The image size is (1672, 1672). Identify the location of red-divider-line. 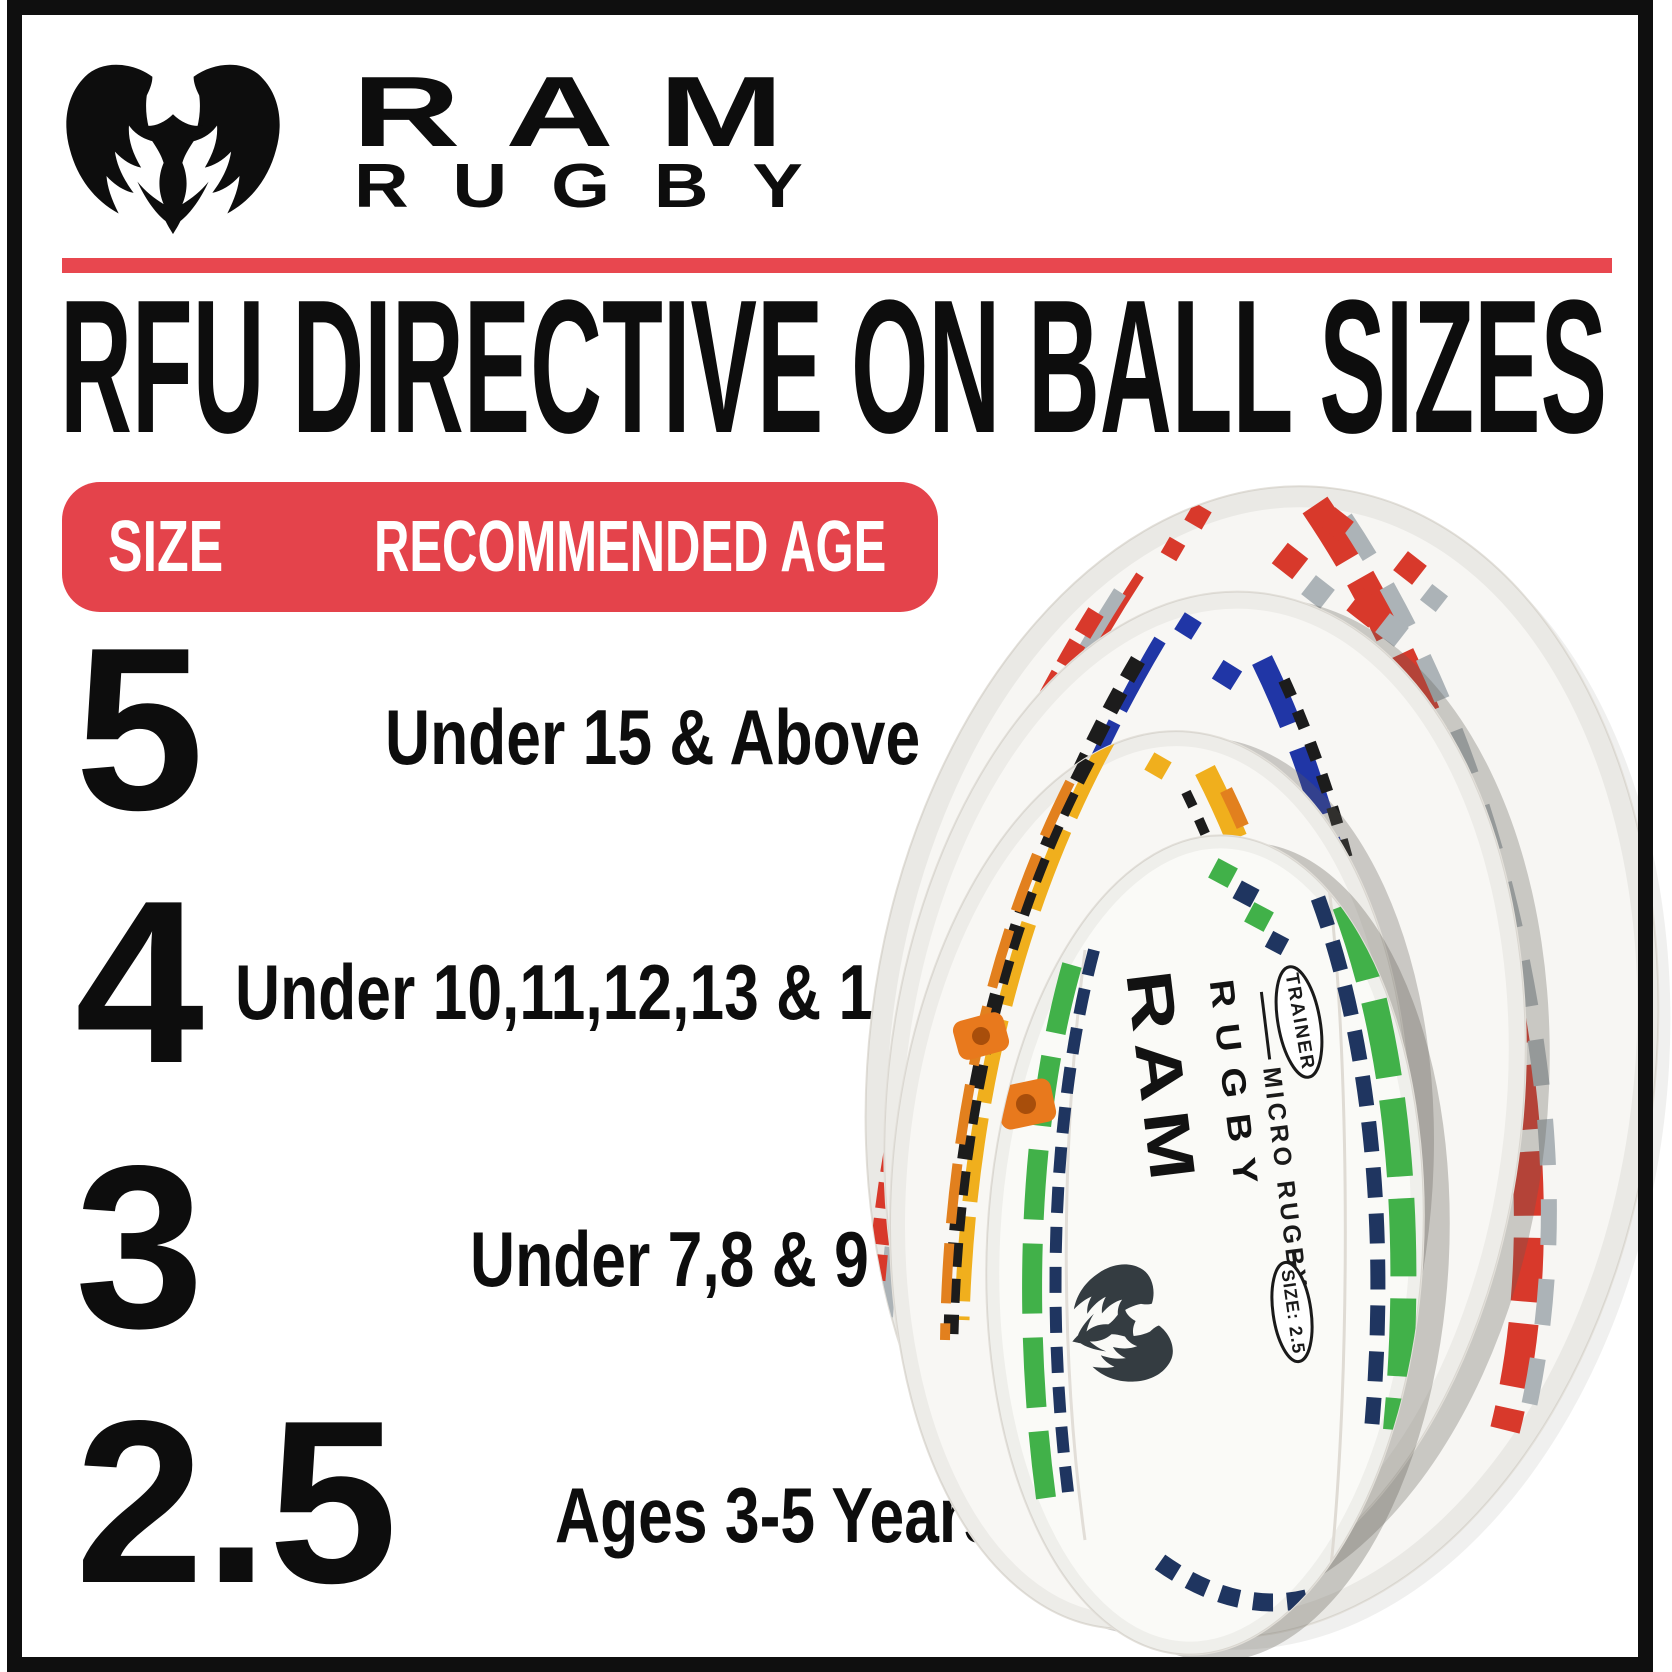
(837, 265).